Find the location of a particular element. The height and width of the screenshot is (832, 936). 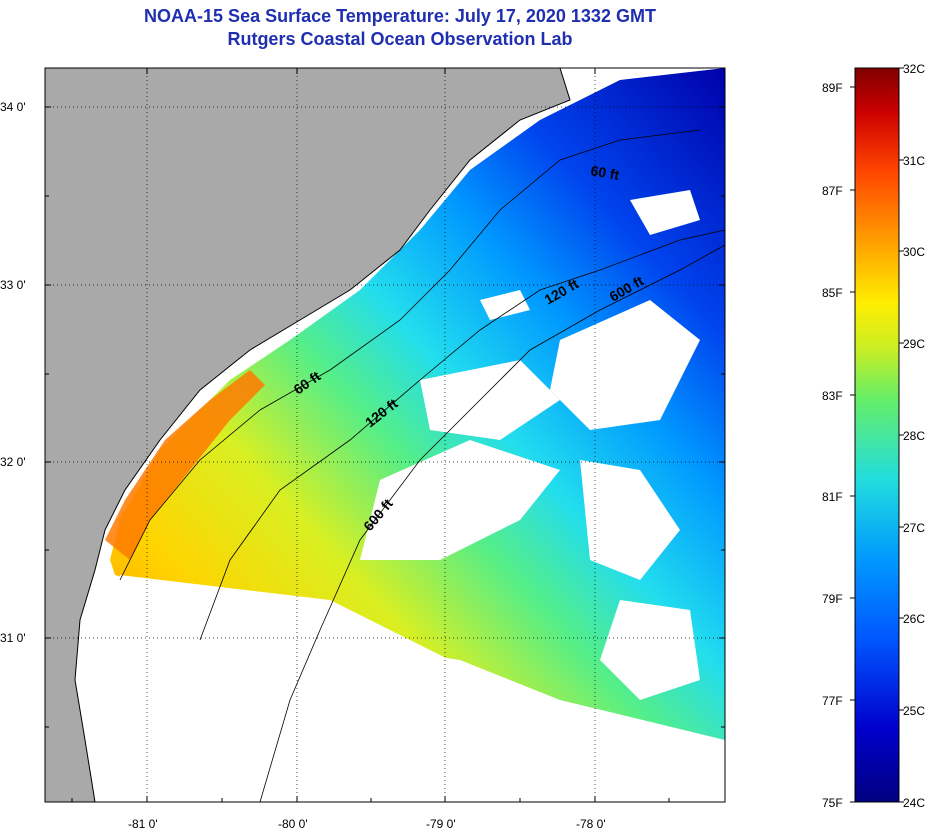

colorbar-celsius-label: 32C is located at coordinates (914, 69).